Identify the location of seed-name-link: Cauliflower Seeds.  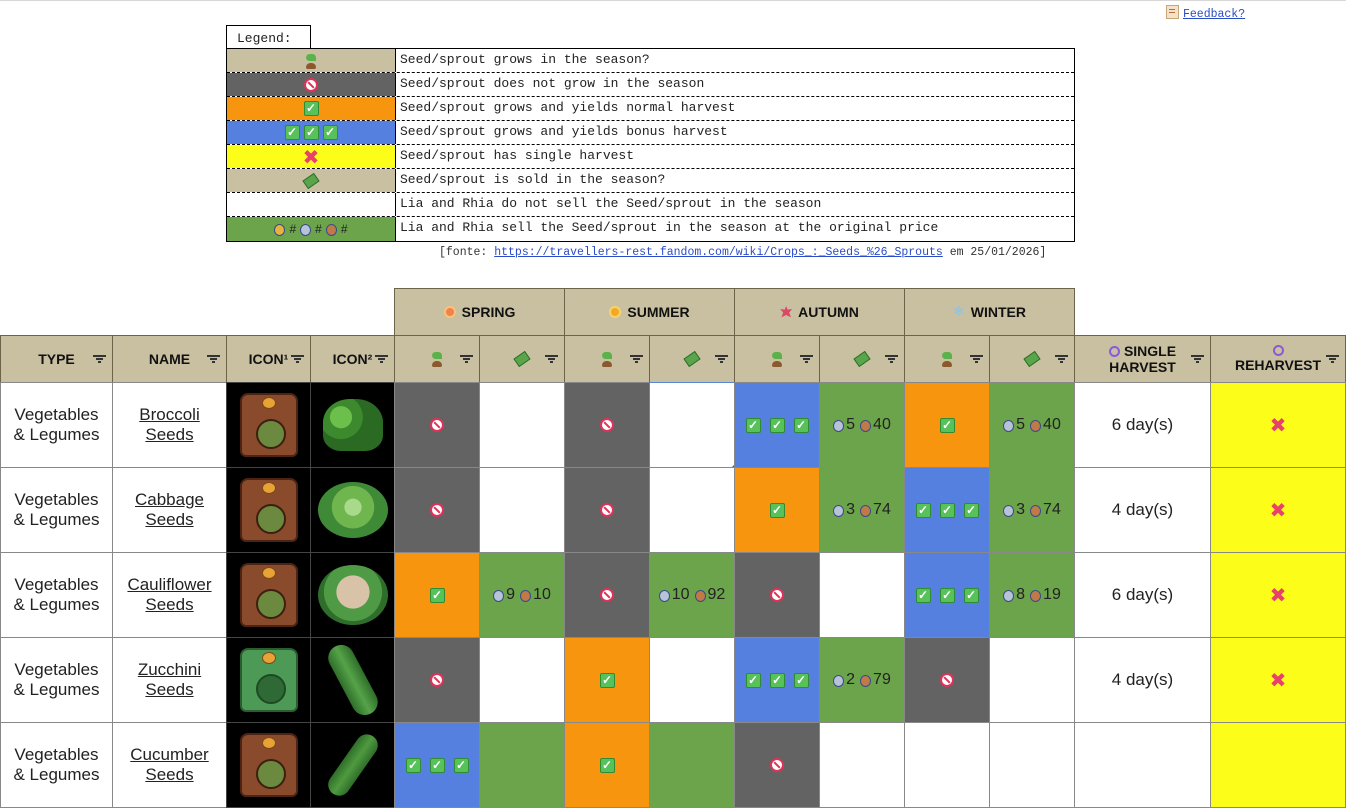
(169, 594).